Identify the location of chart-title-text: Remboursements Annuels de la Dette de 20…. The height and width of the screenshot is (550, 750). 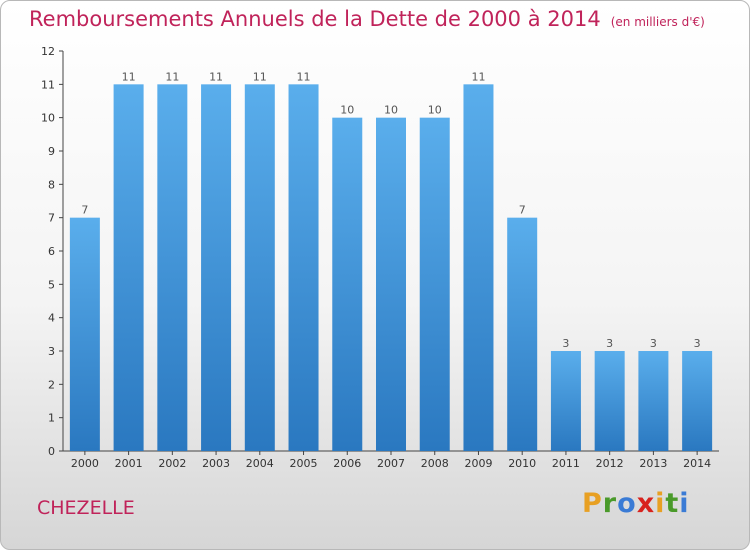
(315, 19).